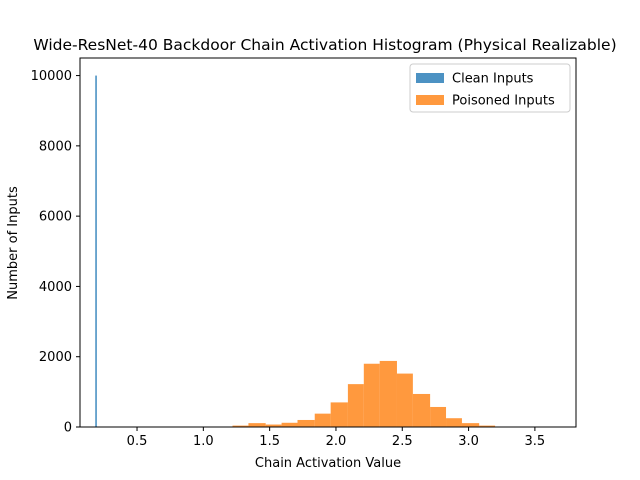 The width and height of the screenshot is (640, 480). Describe the element at coordinates (269, 441) in the screenshot. I see `x-tick-label: 1.5` at that location.